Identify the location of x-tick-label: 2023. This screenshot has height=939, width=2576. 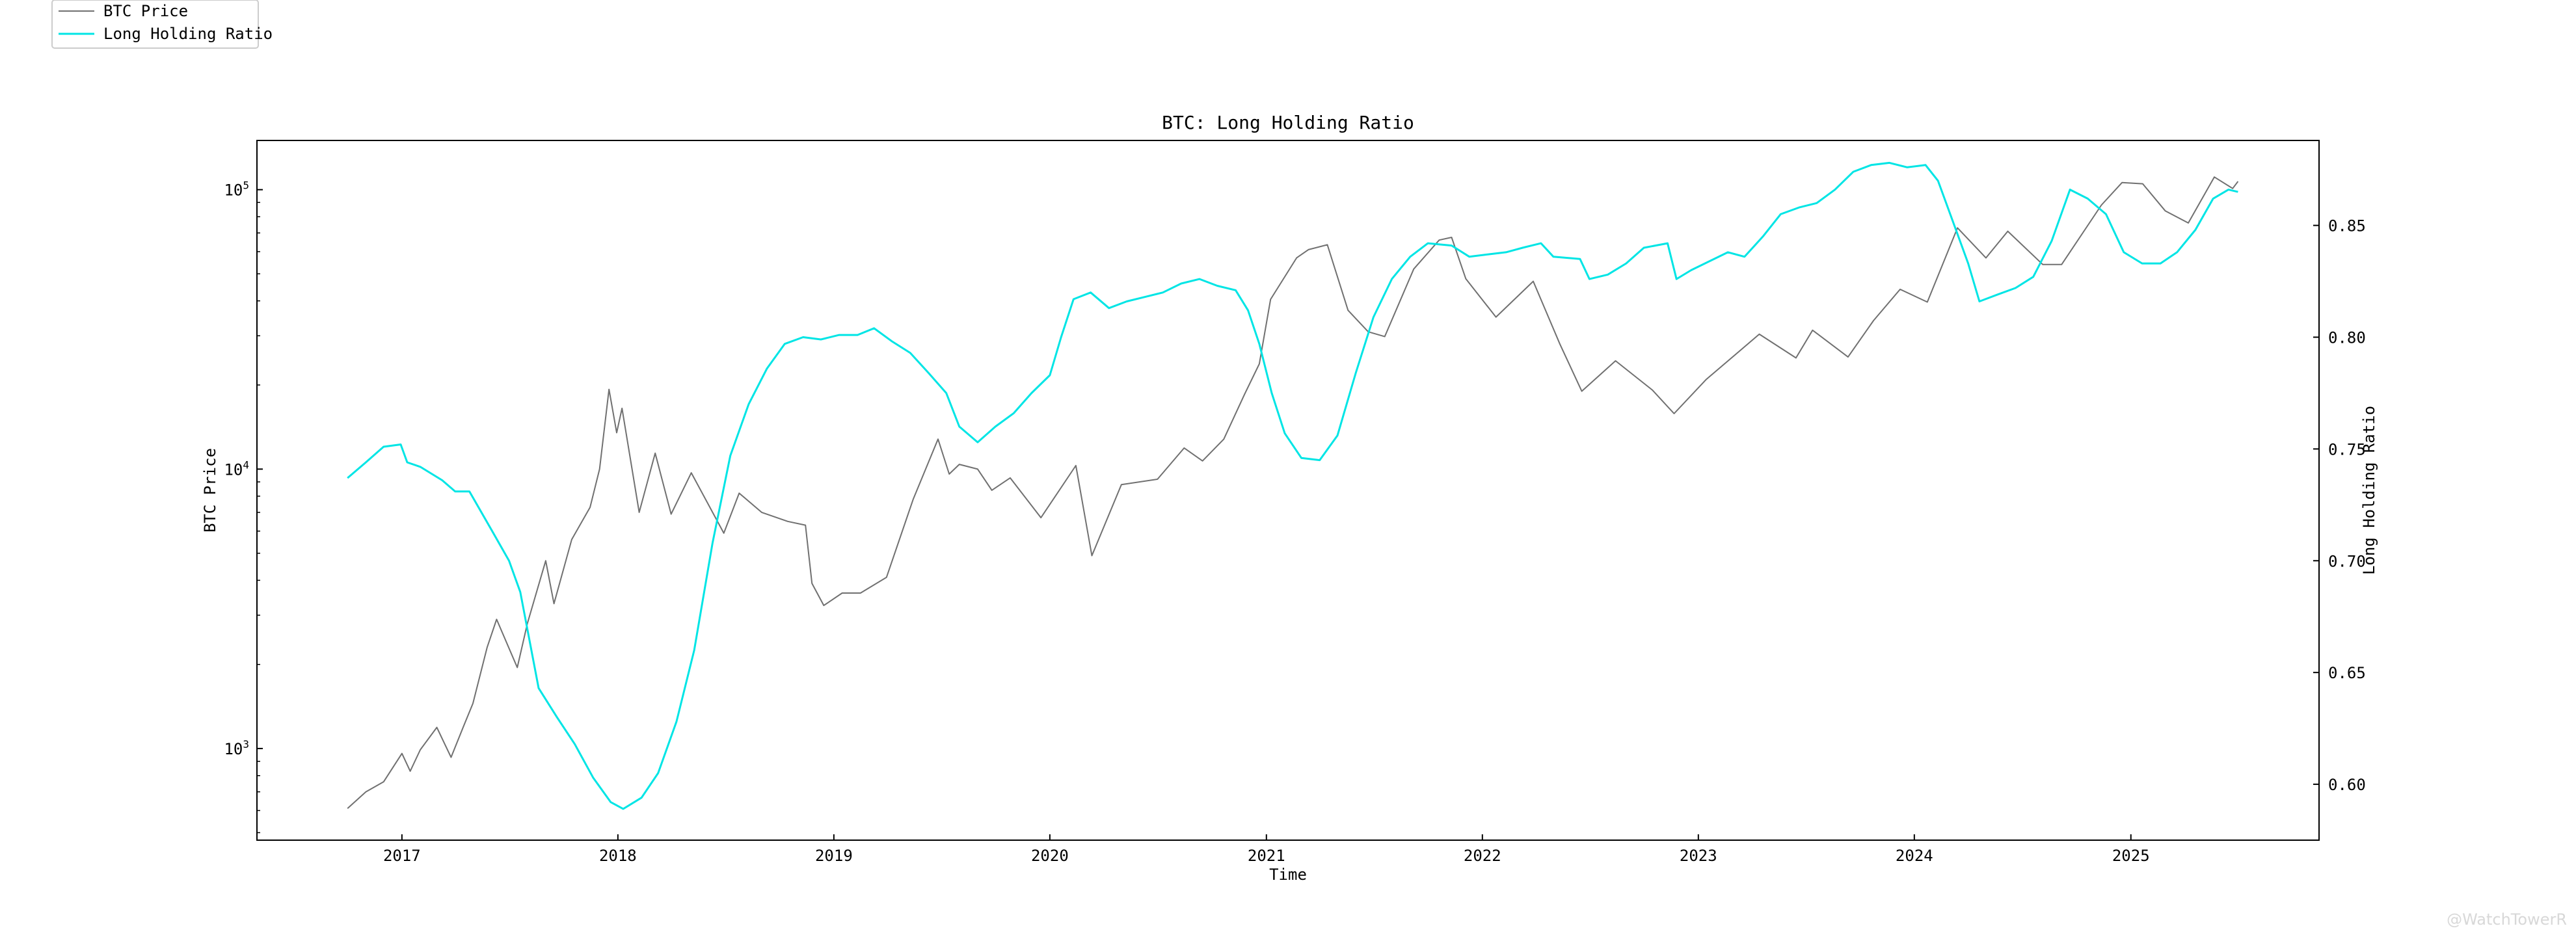
(1699, 856).